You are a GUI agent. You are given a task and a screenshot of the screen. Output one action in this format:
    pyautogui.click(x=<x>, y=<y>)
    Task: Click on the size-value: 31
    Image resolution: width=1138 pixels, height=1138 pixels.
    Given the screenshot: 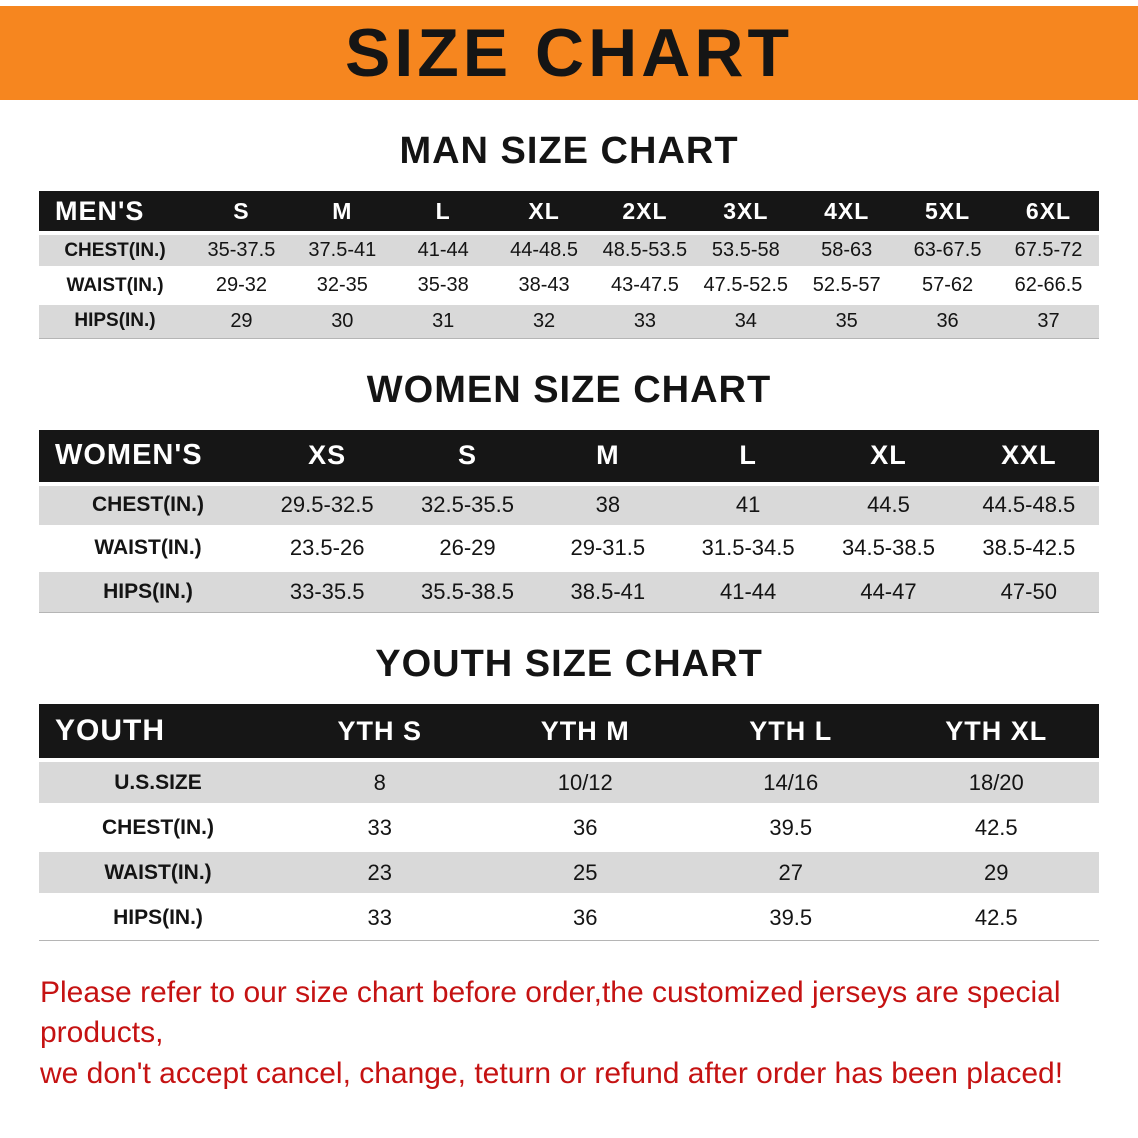 What is the action you would take?
    pyautogui.click(x=443, y=319)
    